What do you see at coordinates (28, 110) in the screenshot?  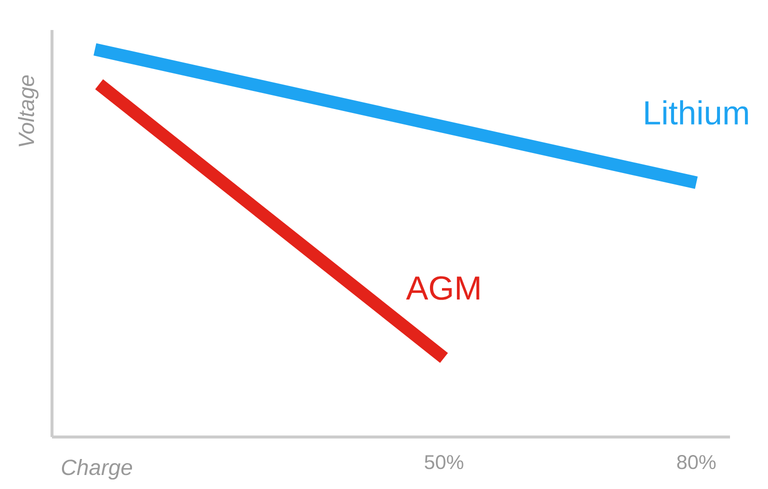 I see `y-axis-title: Voltage` at bounding box center [28, 110].